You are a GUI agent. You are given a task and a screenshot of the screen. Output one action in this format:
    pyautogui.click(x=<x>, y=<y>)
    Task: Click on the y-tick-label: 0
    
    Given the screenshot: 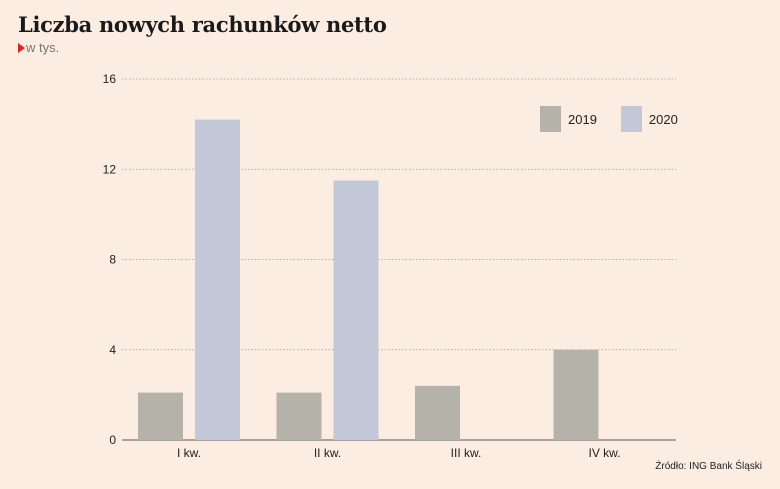 What is the action you would take?
    pyautogui.click(x=112, y=440)
    